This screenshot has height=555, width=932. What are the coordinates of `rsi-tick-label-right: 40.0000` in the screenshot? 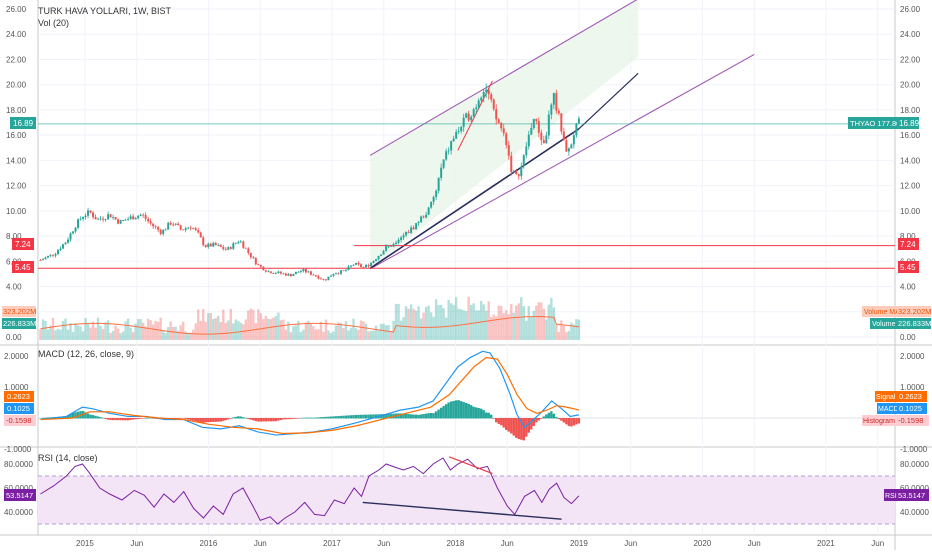 It's located at (914, 512).